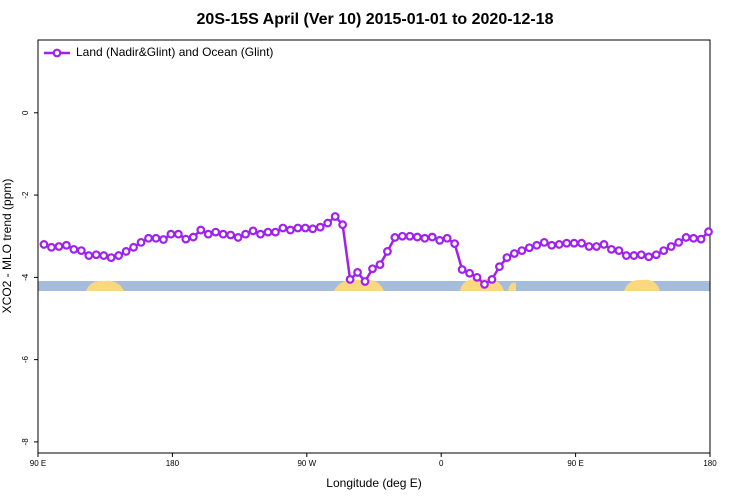 Image resolution: width=750 pixels, height=500 pixels. Describe the element at coordinates (174, 52) in the screenshot. I see `legend-label: Land (Nadir&Glint) and Ocean (Glint)` at that location.